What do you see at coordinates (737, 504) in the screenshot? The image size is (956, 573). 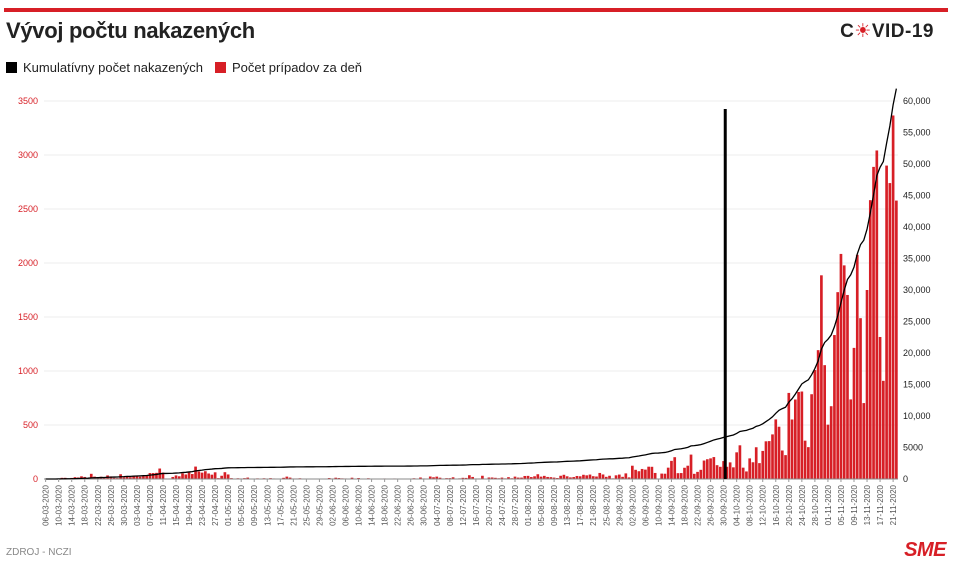 I see `x-tick-label: 04-10-2020` at bounding box center [737, 504].